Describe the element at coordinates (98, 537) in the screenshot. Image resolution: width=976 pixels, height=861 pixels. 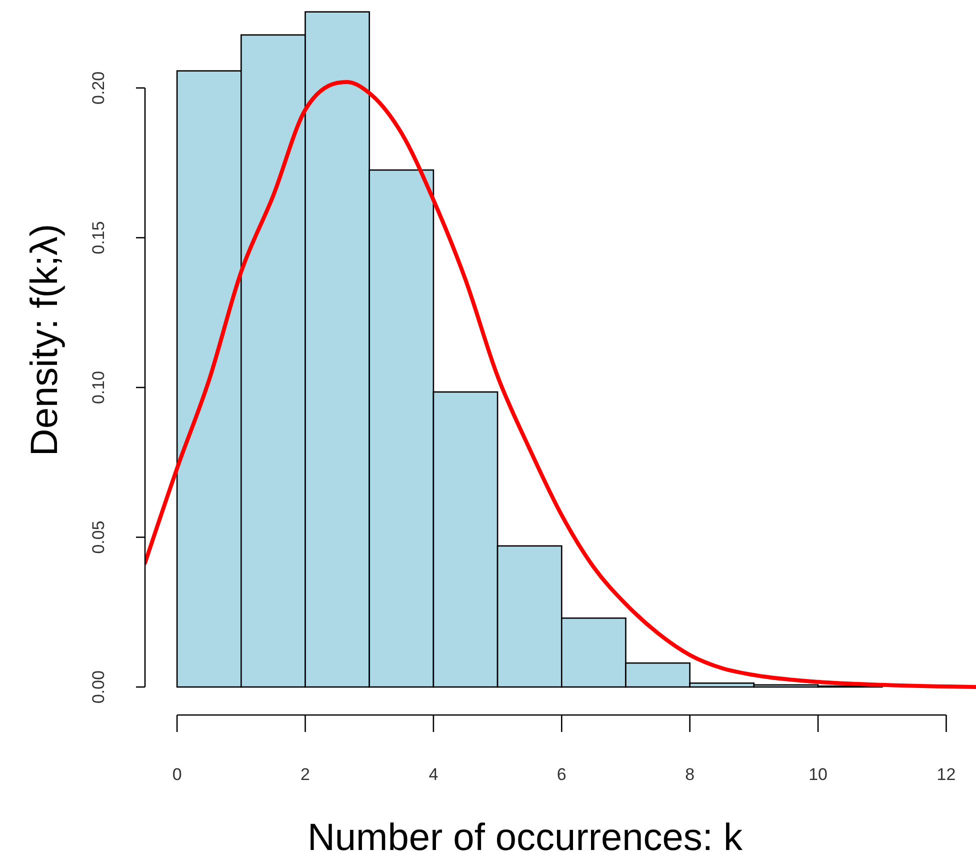
I see `y-tick-label: 0.05` at that location.